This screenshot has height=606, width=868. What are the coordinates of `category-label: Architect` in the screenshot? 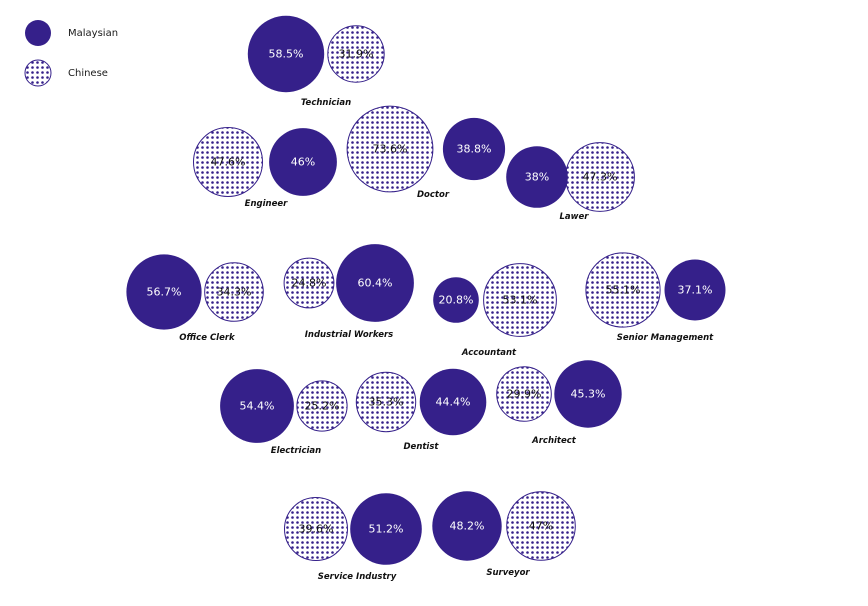 It's located at (554, 441).